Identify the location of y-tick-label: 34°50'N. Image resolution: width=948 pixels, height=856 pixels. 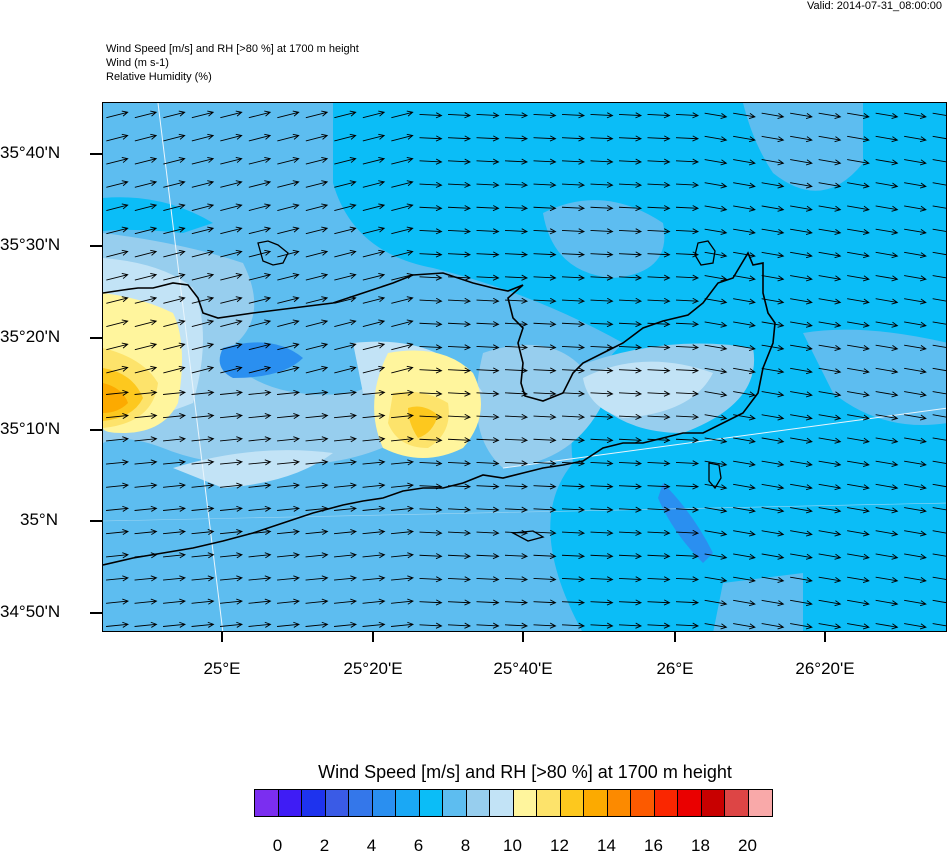
(30, 611).